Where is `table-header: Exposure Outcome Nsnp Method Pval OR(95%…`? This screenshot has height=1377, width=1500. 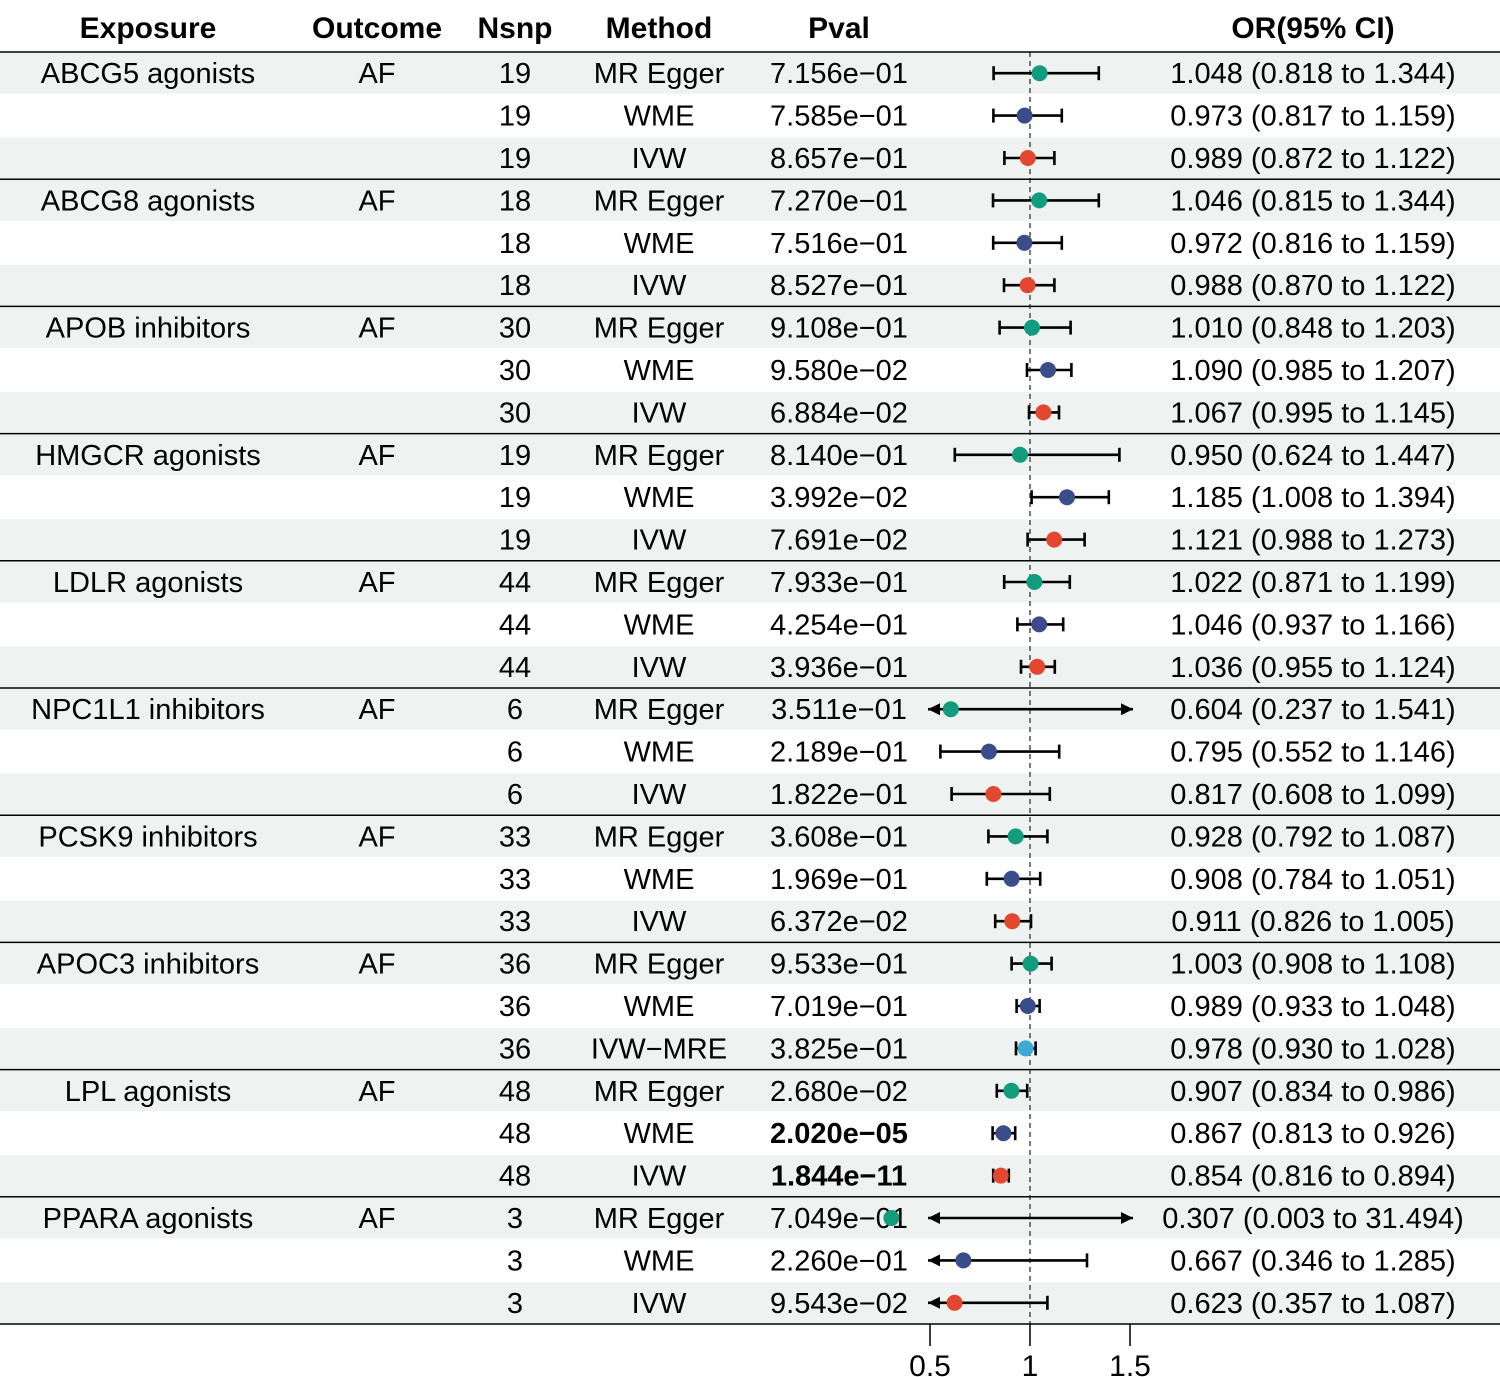 table-header: Exposure Outcome Nsnp Method Pval OR(95%… is located at coordinates (737, 28).